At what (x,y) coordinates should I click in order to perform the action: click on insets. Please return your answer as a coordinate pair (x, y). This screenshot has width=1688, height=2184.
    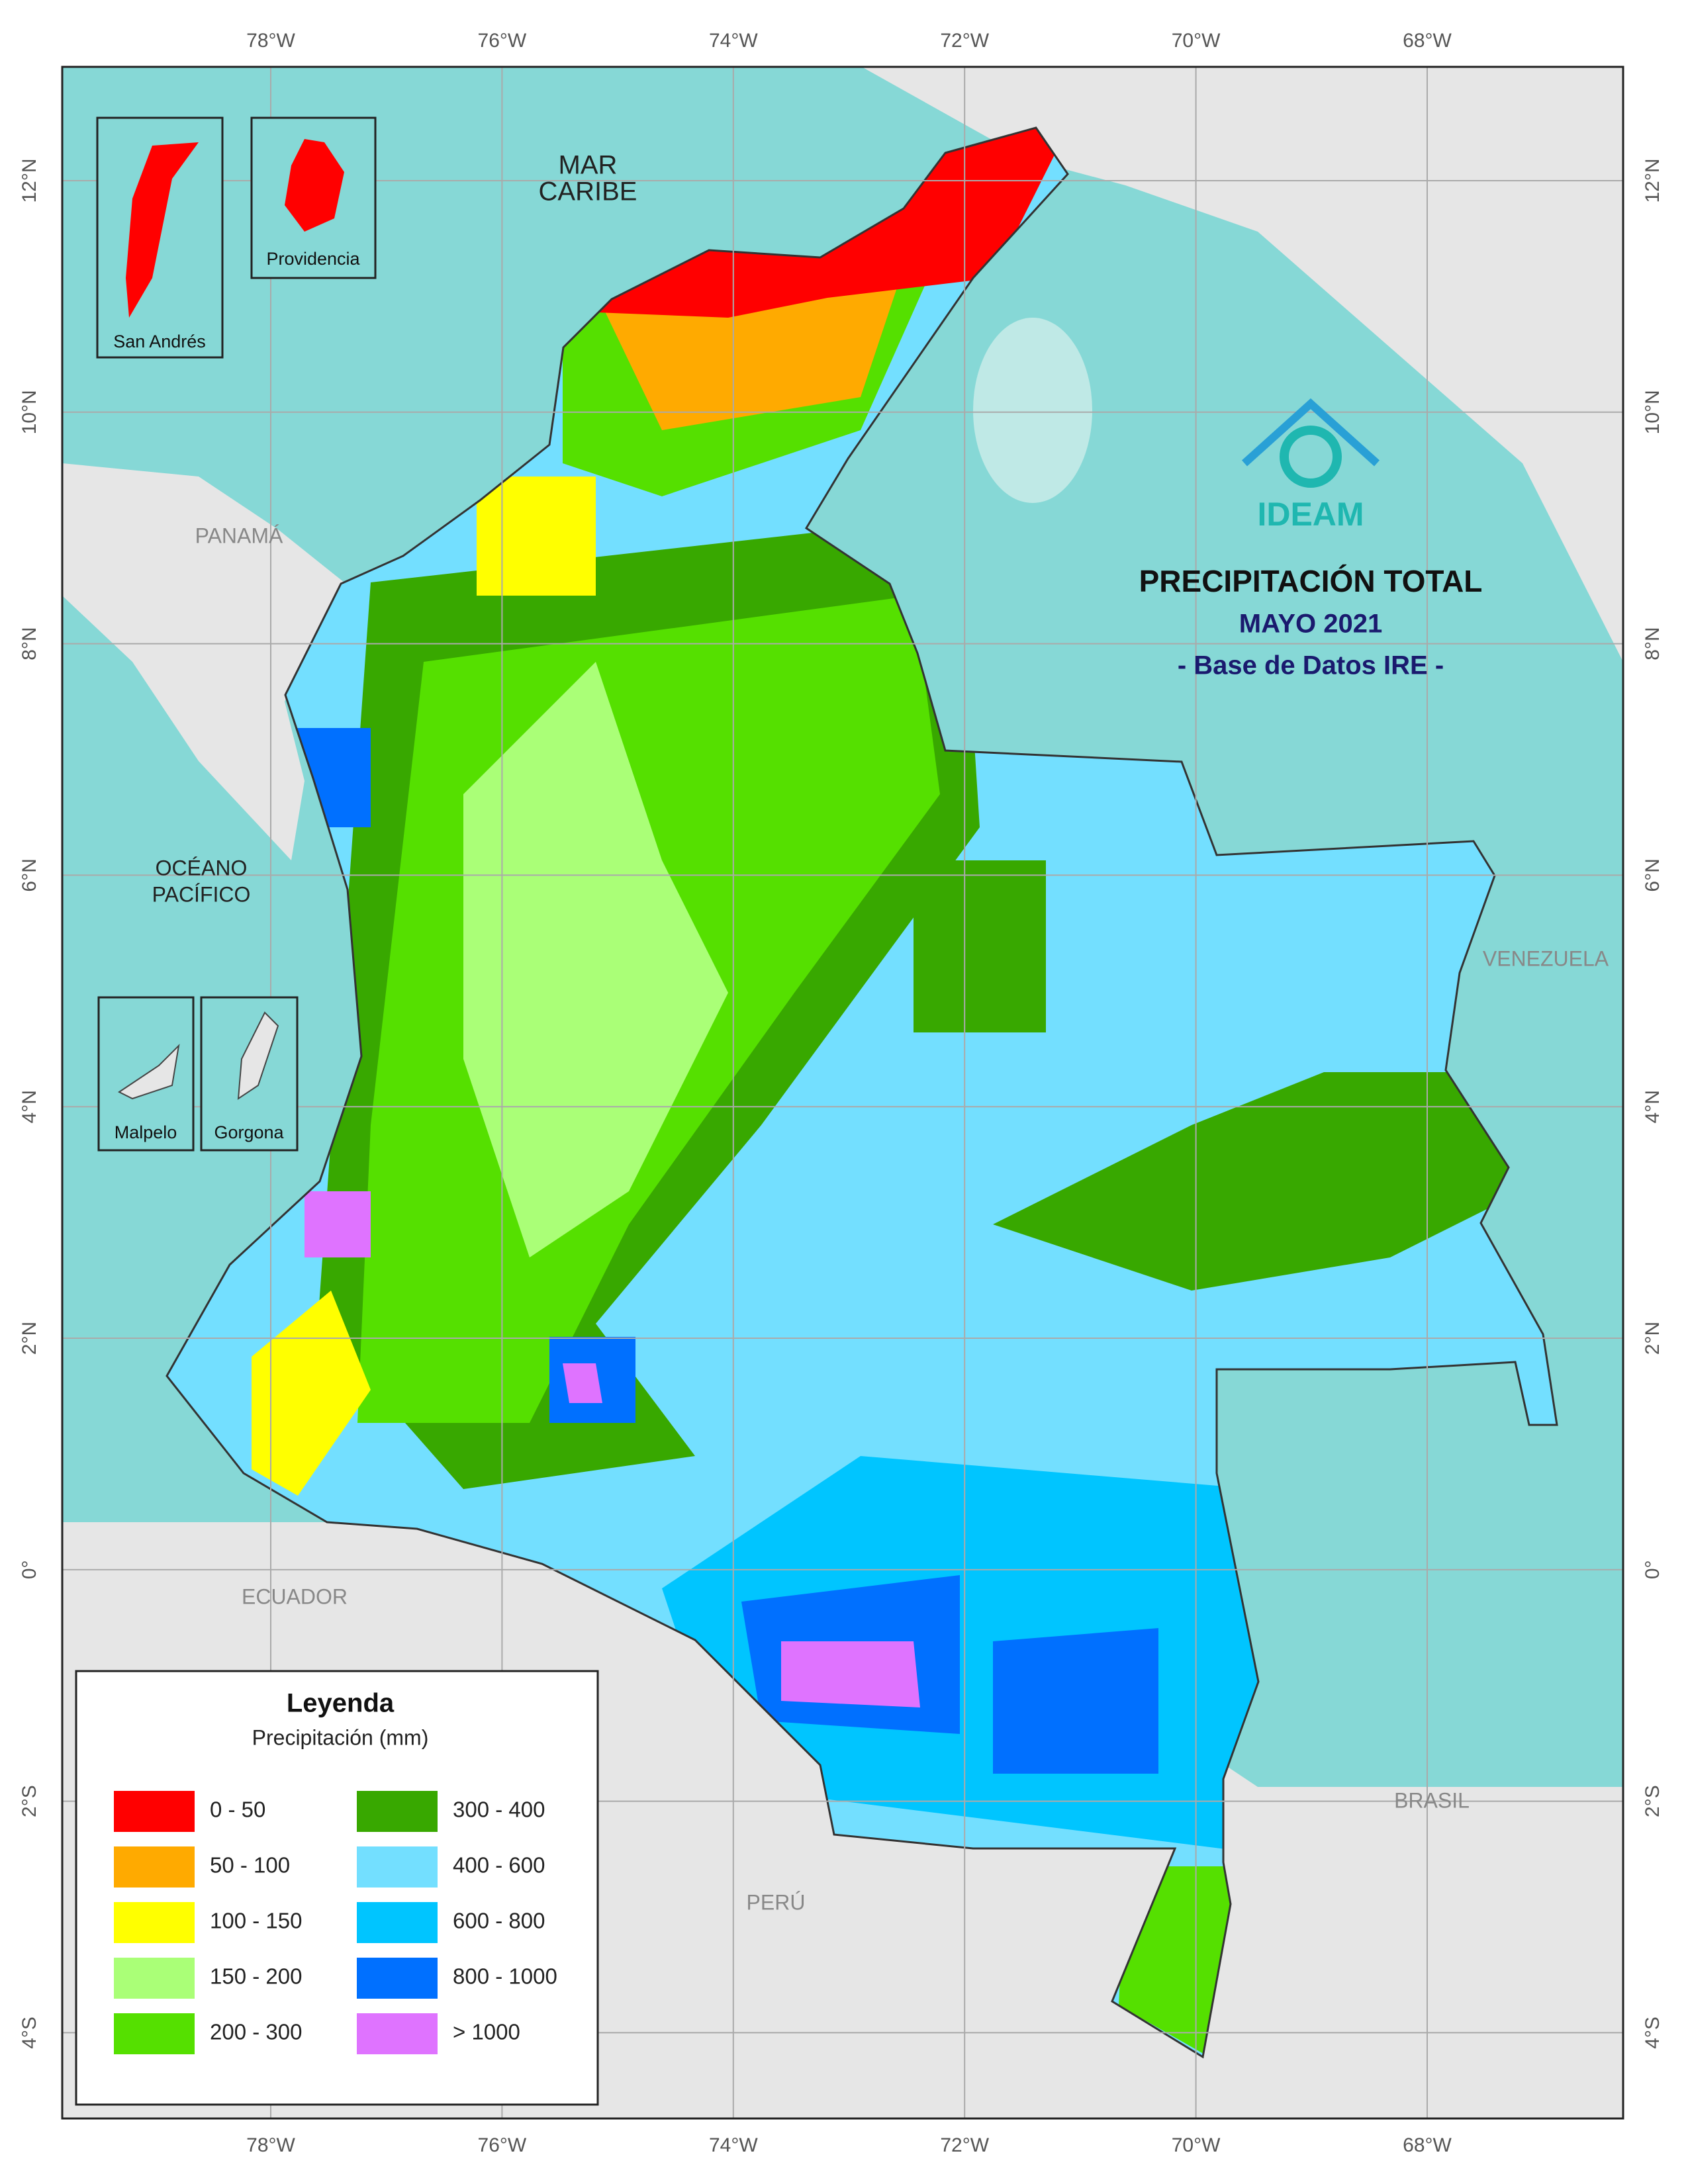
    Looking at the image, I should click on (236, 634).